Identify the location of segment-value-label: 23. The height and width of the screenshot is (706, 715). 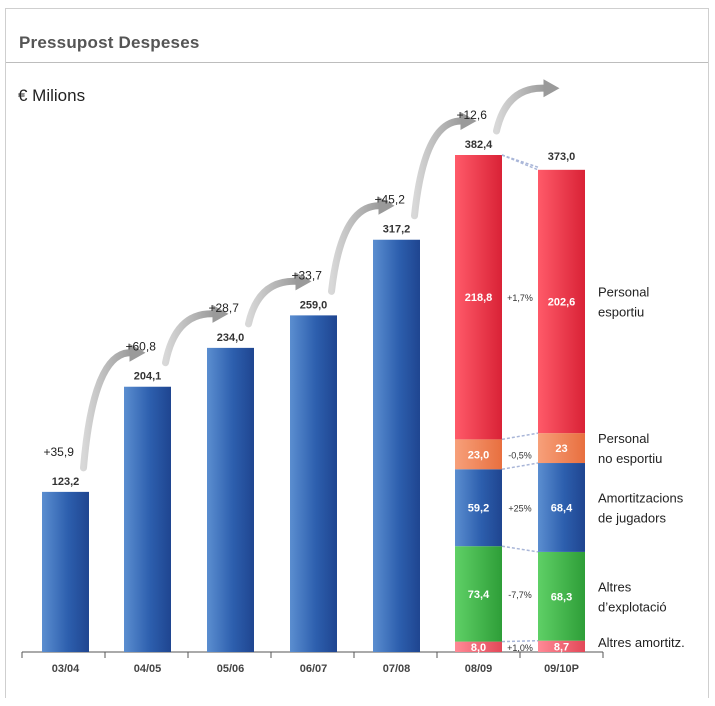
(561, 449).